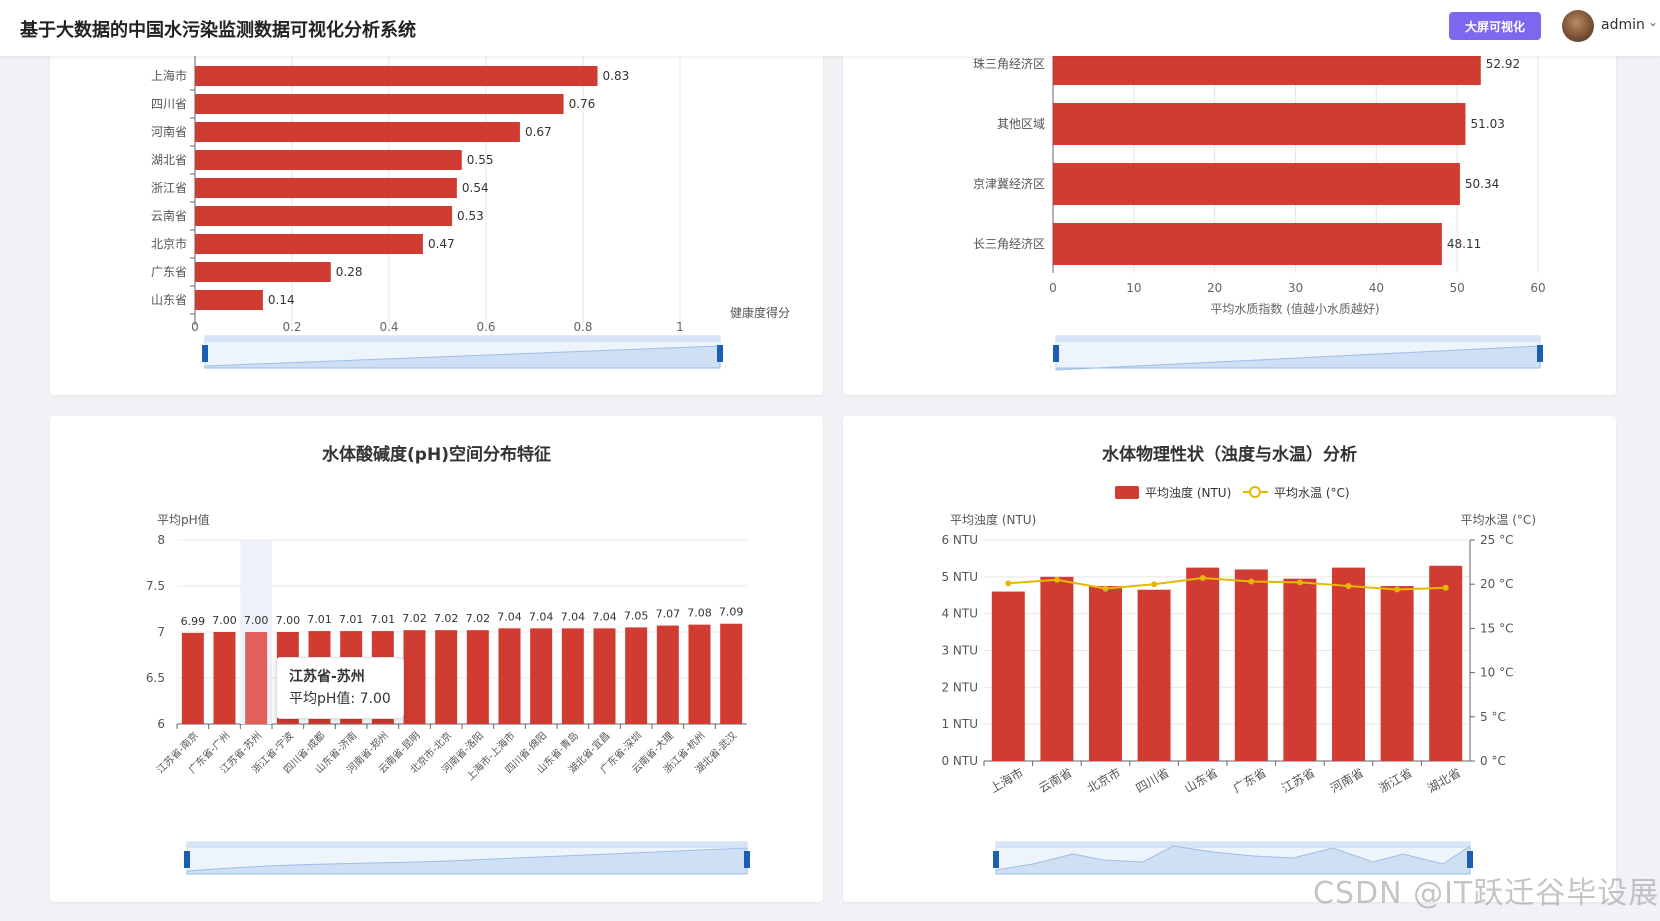 Image resolution: width=1660 pixels, height=921 pixels. I want to click on y-left-axis-title: 平均浊度 (NTU), so click(993, 519).